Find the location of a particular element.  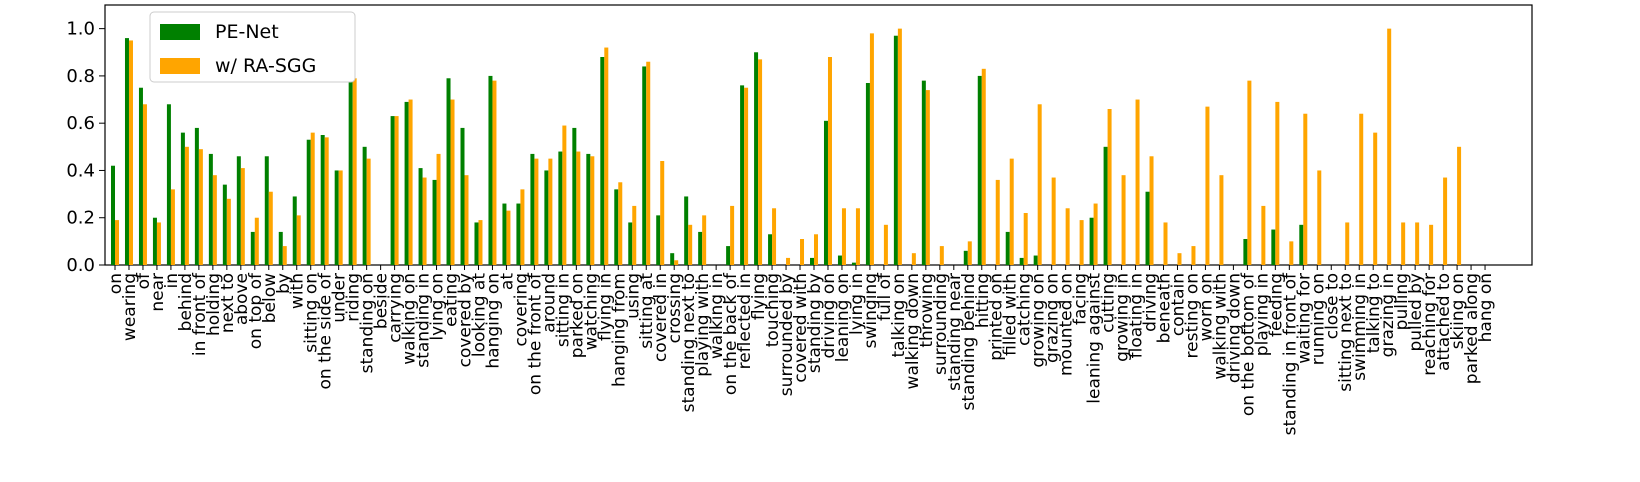

x-tick-label: driving is located at coordinates (1151, 302).